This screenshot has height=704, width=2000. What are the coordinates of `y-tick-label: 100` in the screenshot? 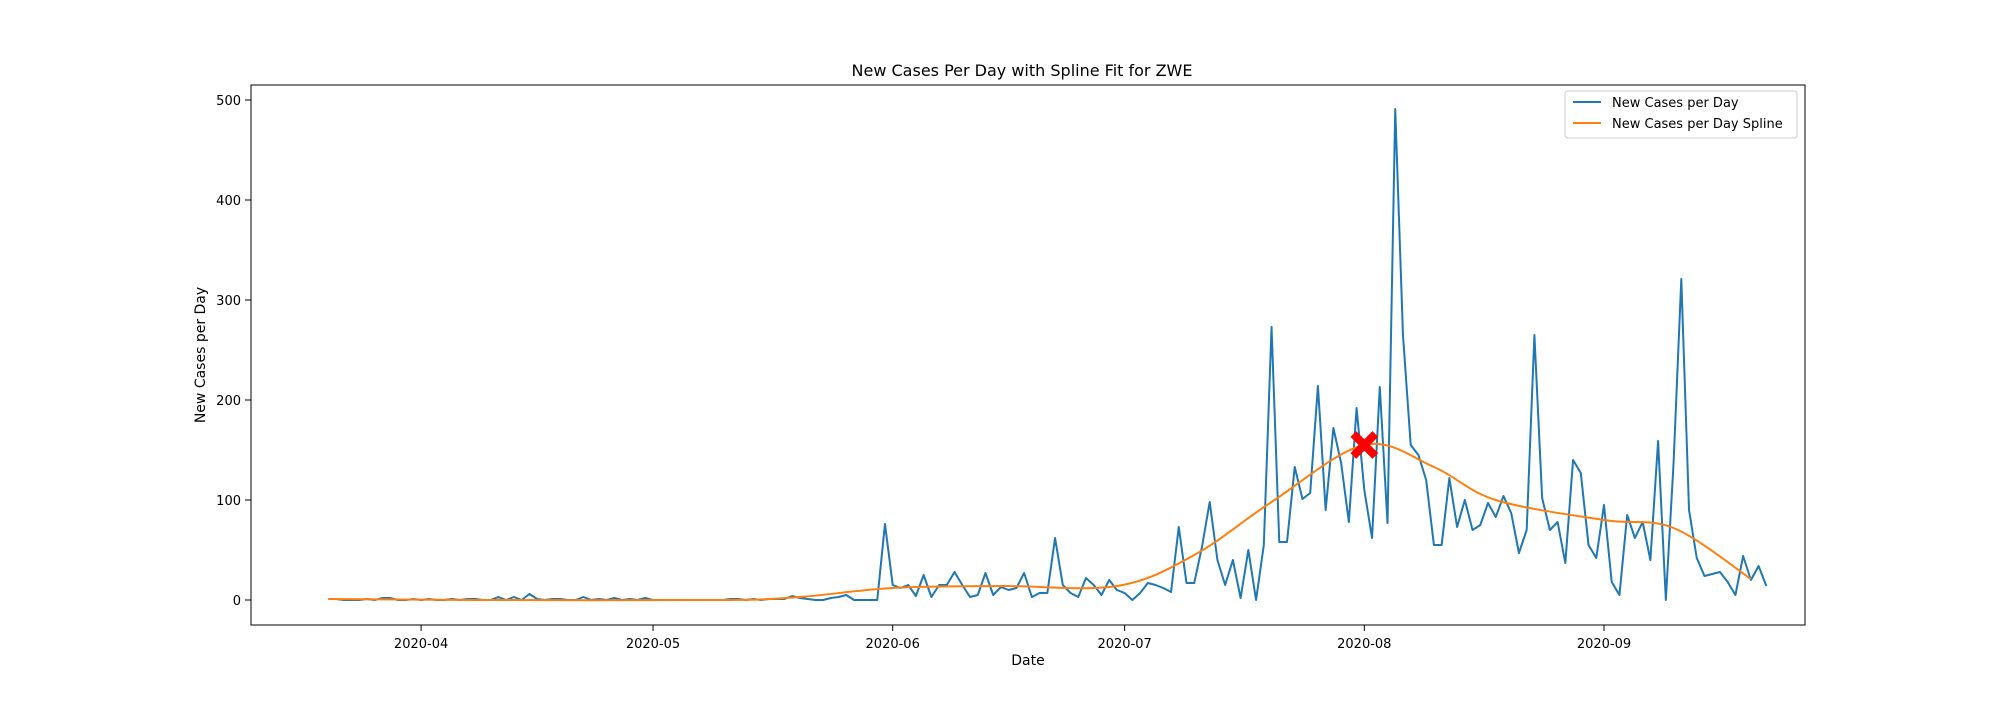 It's located at (228, 501).